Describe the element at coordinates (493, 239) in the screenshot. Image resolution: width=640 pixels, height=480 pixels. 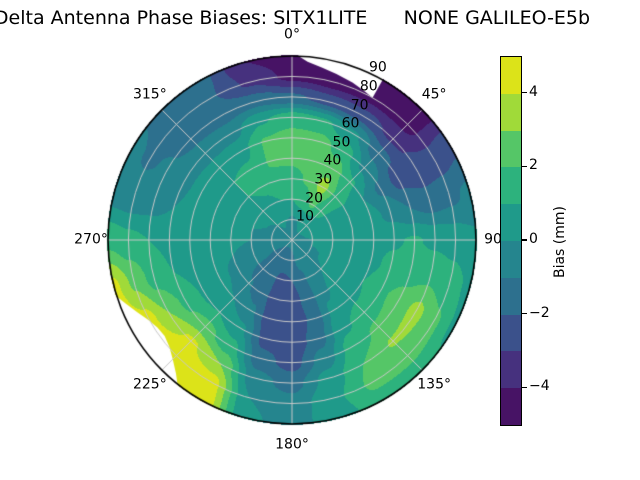
I see `angle-tick-label-90: 90` at that location.